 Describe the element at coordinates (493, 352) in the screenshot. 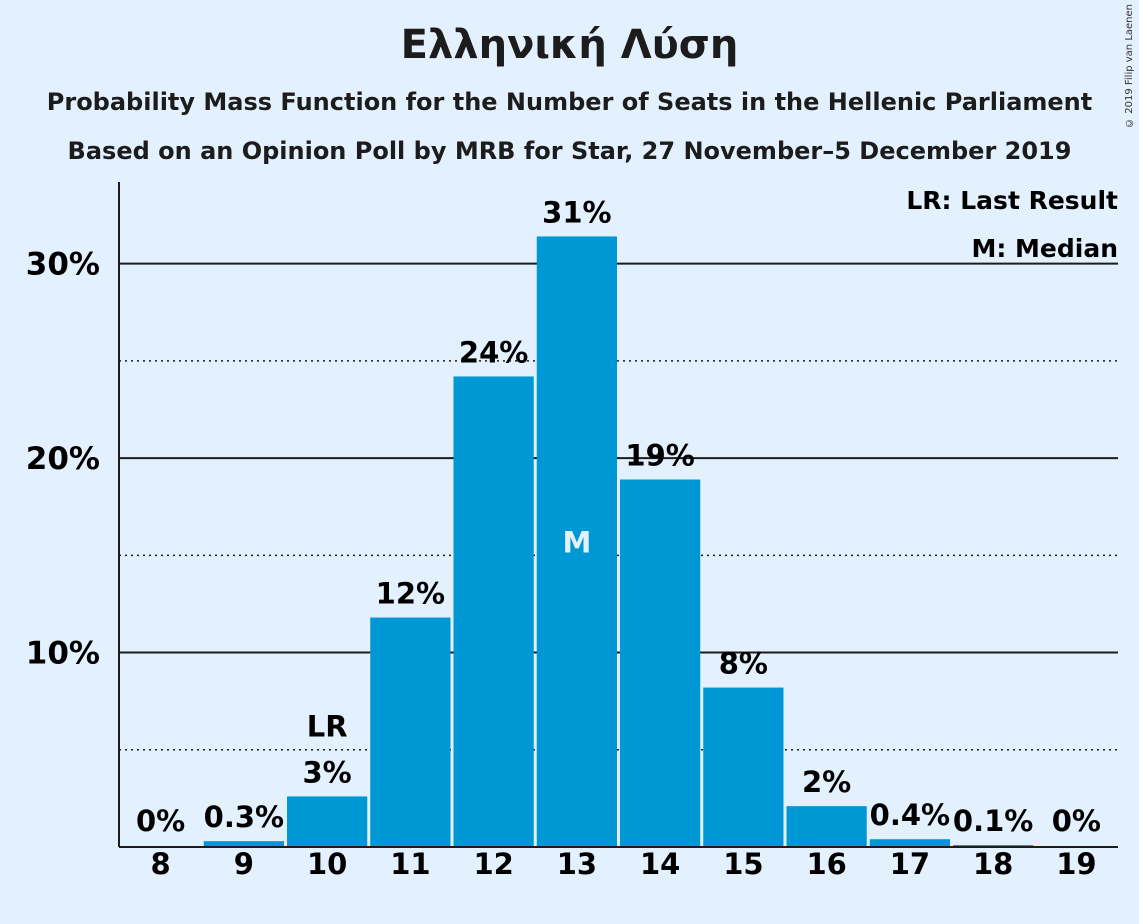

I see `data-label: 24%` at that location.